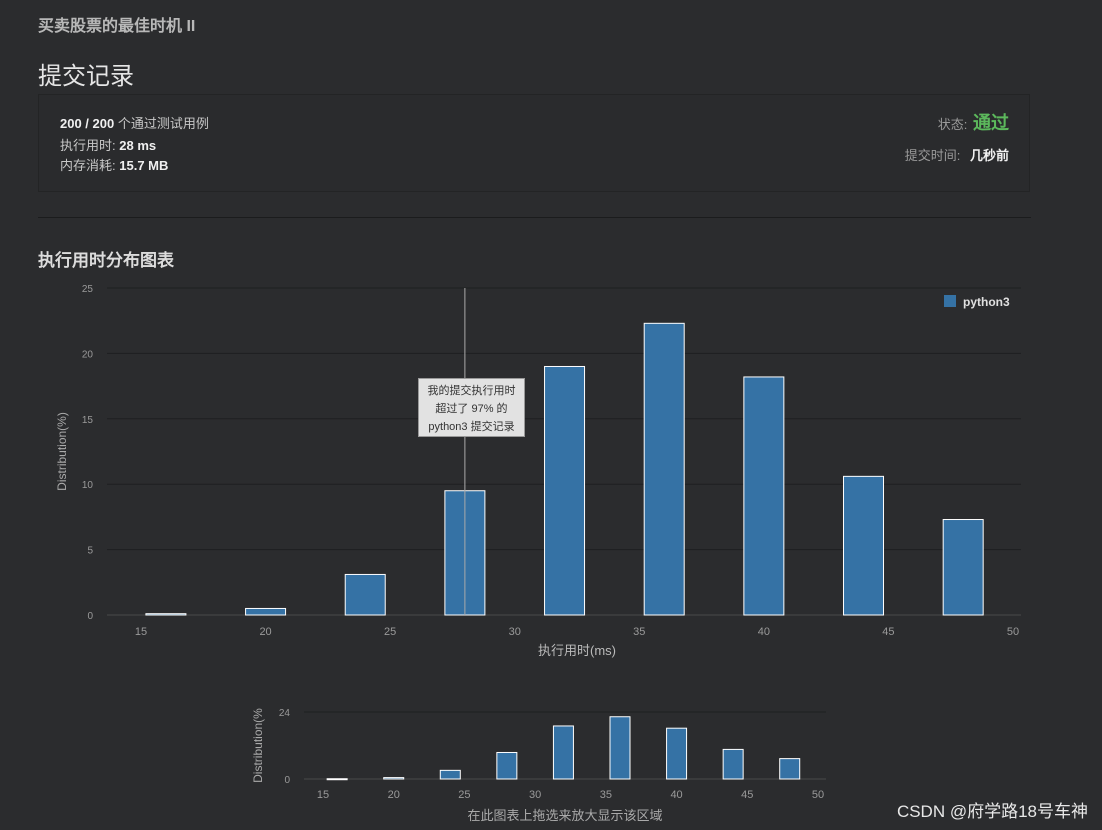 The height and width of the screenshot is (830, 1102). What do you see at coordinates (606, 795) in the screenshot?
I see `overview-x-tick-label: 35` at bounding box center [606, 795].